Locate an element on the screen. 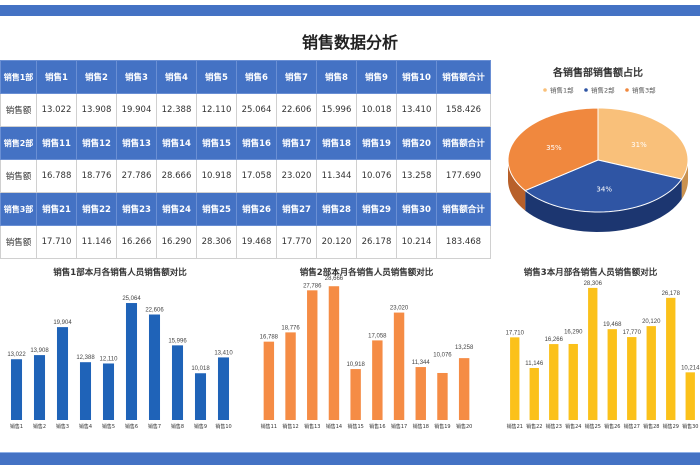  cell-value: 10.076 is located at coordinates (376, 176).